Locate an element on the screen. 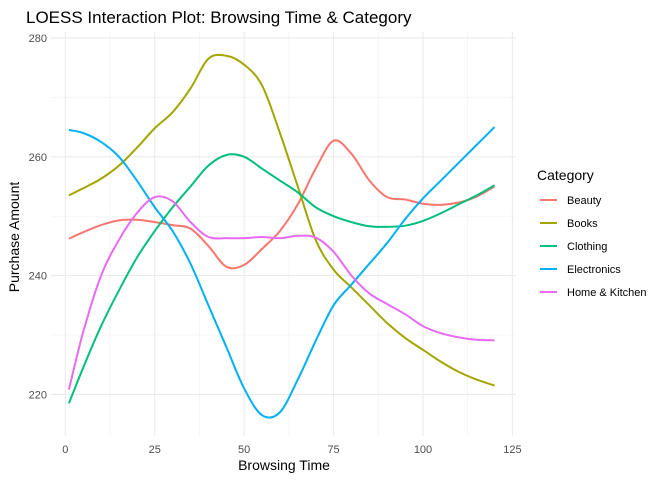  x-axis-ticks: 0 25 50 75 100 125 is located at coordinates (291, 450).